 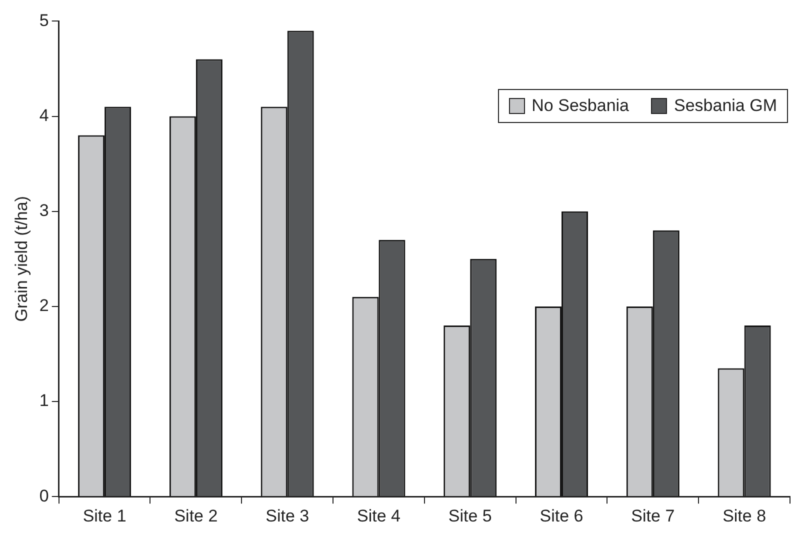 What do you see at coordinates (470, 516) in the screenshot?
I see `x-tick-label: Site 5` at bounding box center [470, 516].